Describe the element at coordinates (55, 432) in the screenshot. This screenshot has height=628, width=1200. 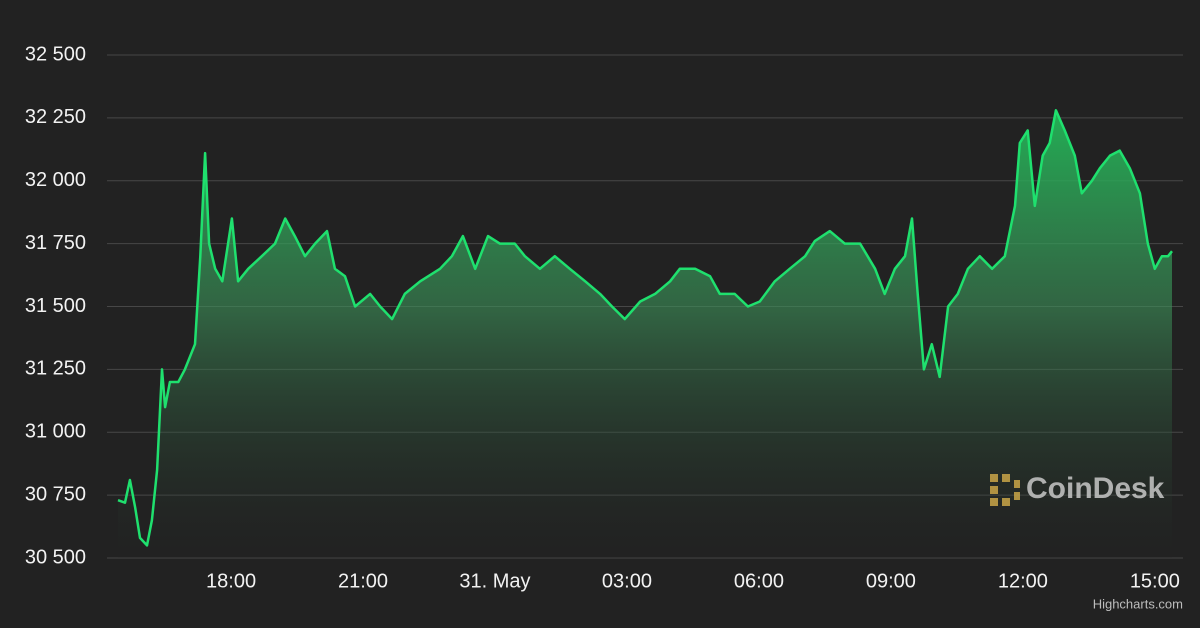
I see `y-tick-label: 31 000` at that location.